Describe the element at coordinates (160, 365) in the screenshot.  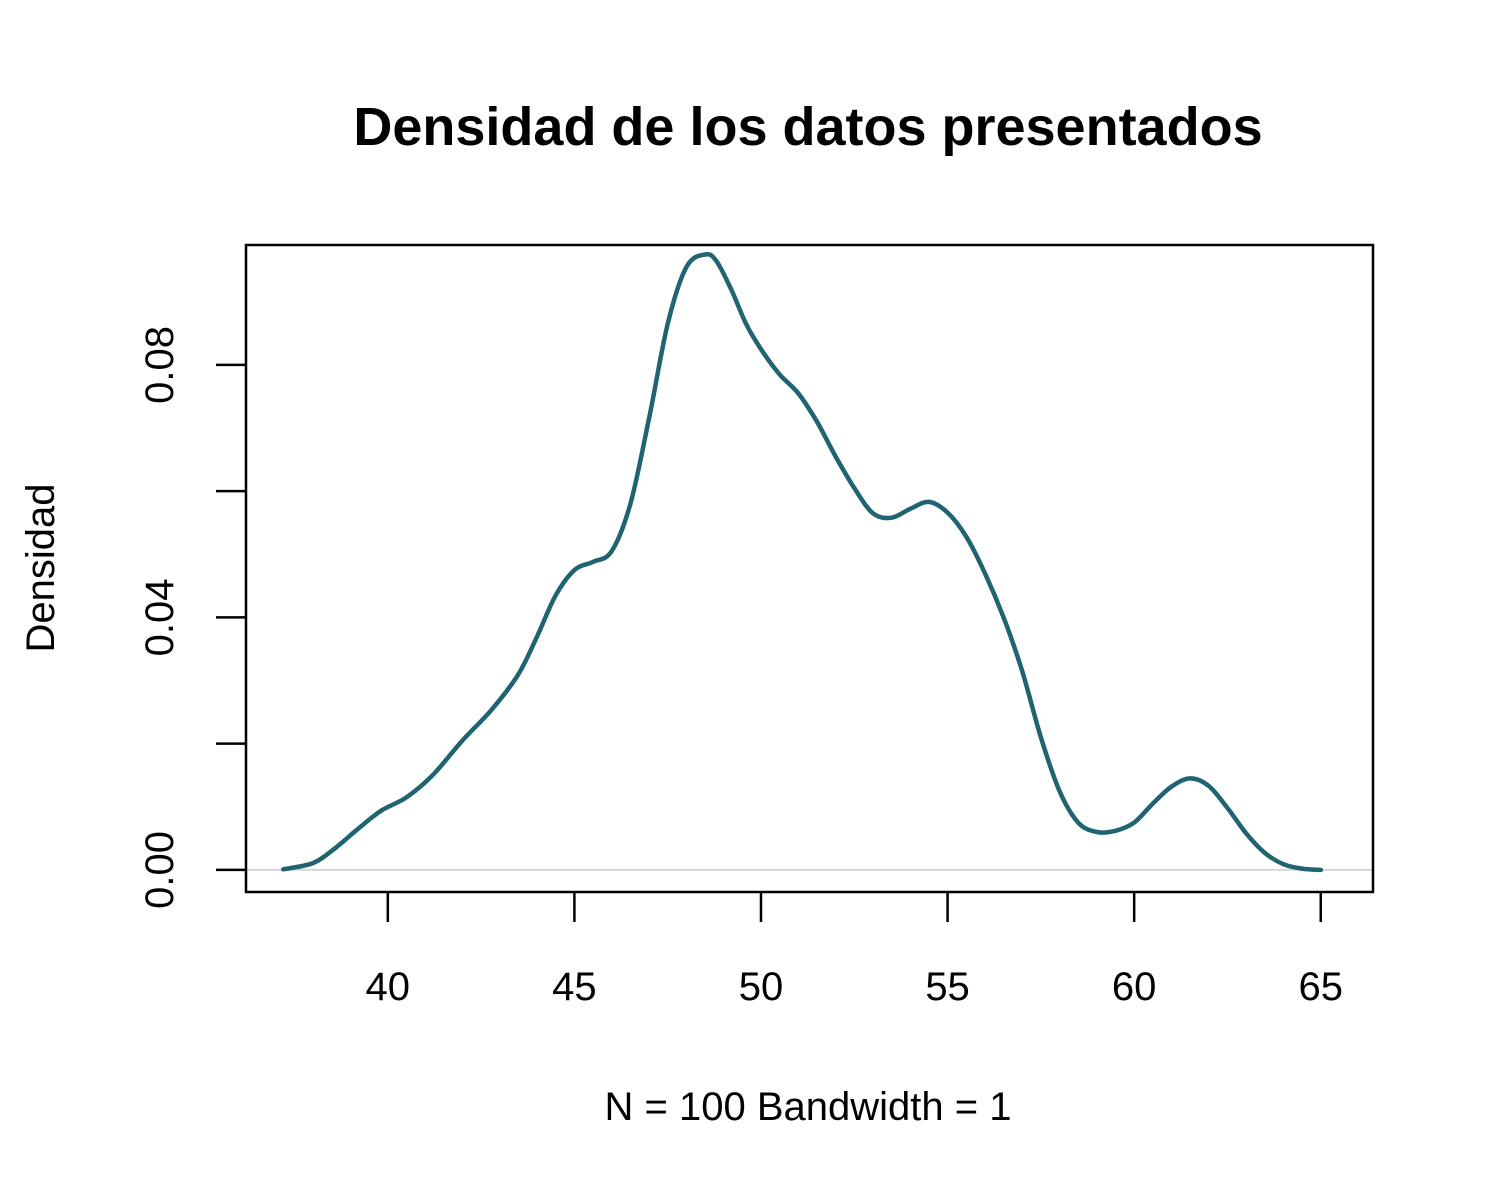
I see `y-tick-label: 0.08` at that location.